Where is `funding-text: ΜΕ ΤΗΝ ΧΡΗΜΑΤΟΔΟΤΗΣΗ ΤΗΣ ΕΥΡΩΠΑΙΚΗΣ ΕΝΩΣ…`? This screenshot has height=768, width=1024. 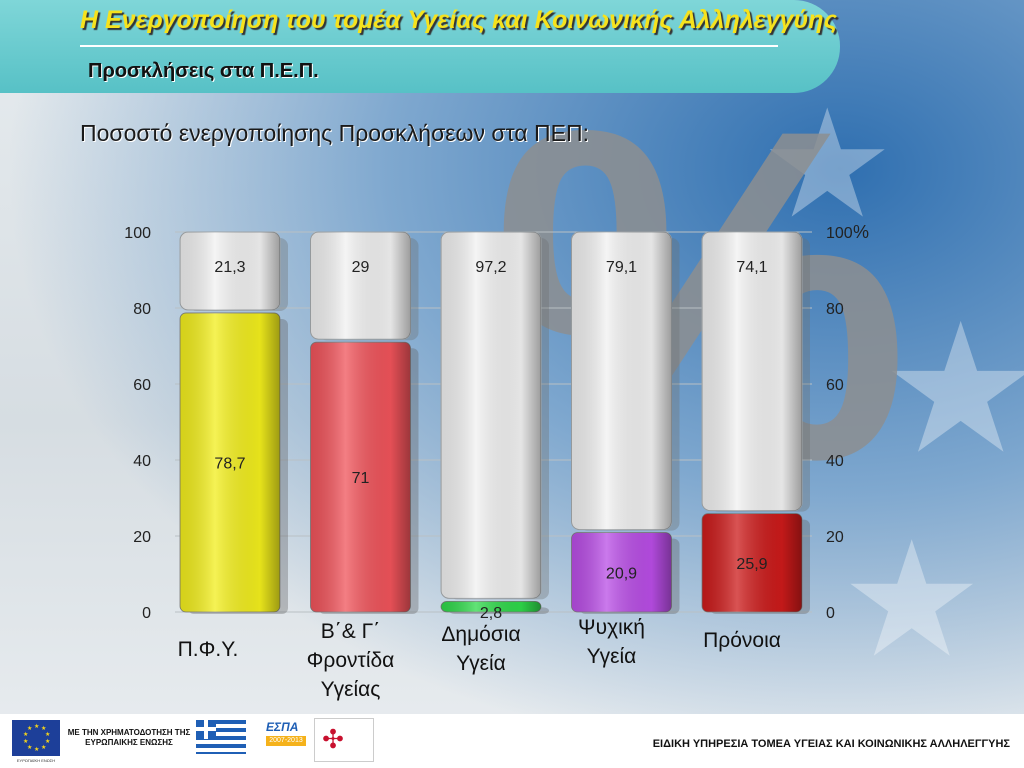 funding-text: ΜΕ ΤΗΝ ΧΡΗΜΑΤΟΔΟΤΗΣΗ ΤΗΣ ΕΥΡΩΠΑΙΚΗΣ ΕΝΩΣ… is located at coordinates (129, 737).